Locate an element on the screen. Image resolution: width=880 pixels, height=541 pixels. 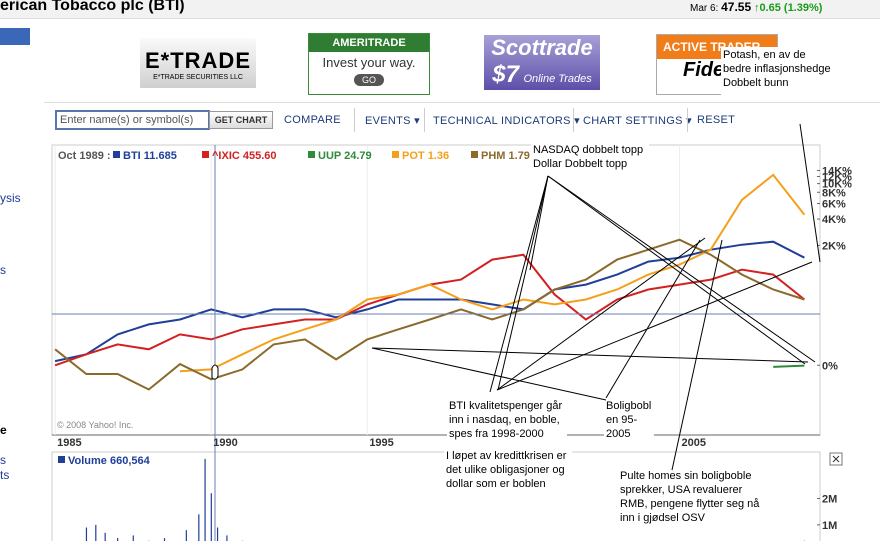
series-line is located at coordinates (789, 366).